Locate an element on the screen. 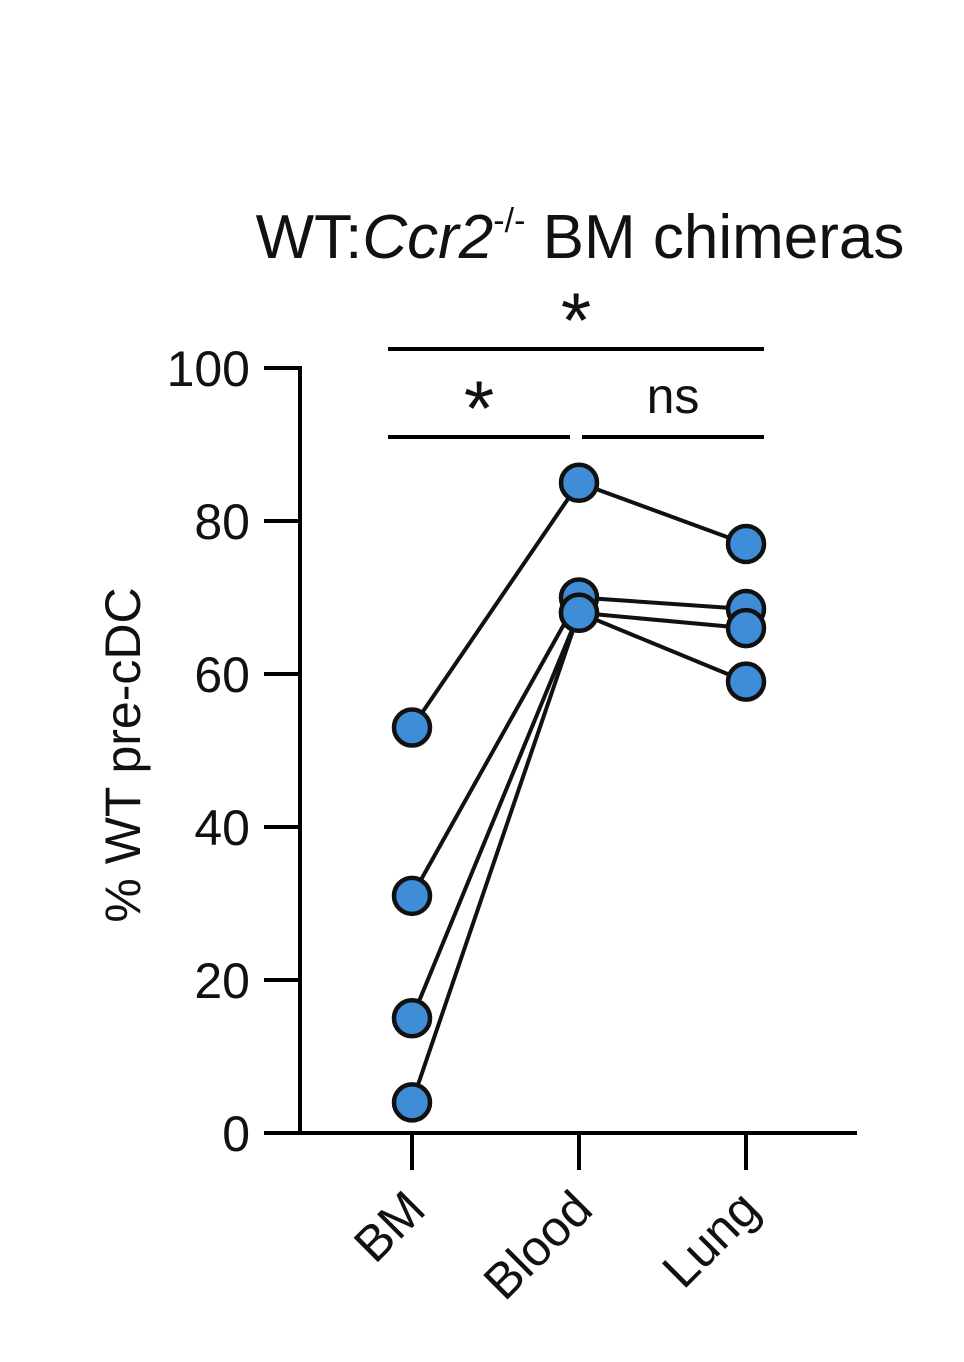 The height and width of the screenshot is (1362, 964). chart-title-gene: Ccr2 is located at coordinates (427, 237).